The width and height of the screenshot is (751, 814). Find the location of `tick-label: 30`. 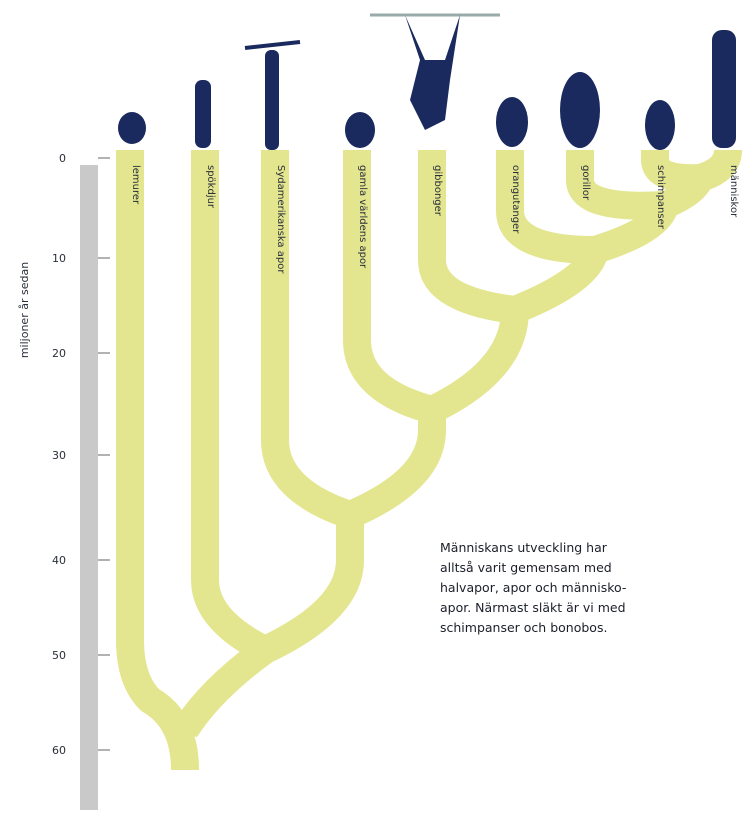

tick-label: 30 is located at coordinates (59, 455).